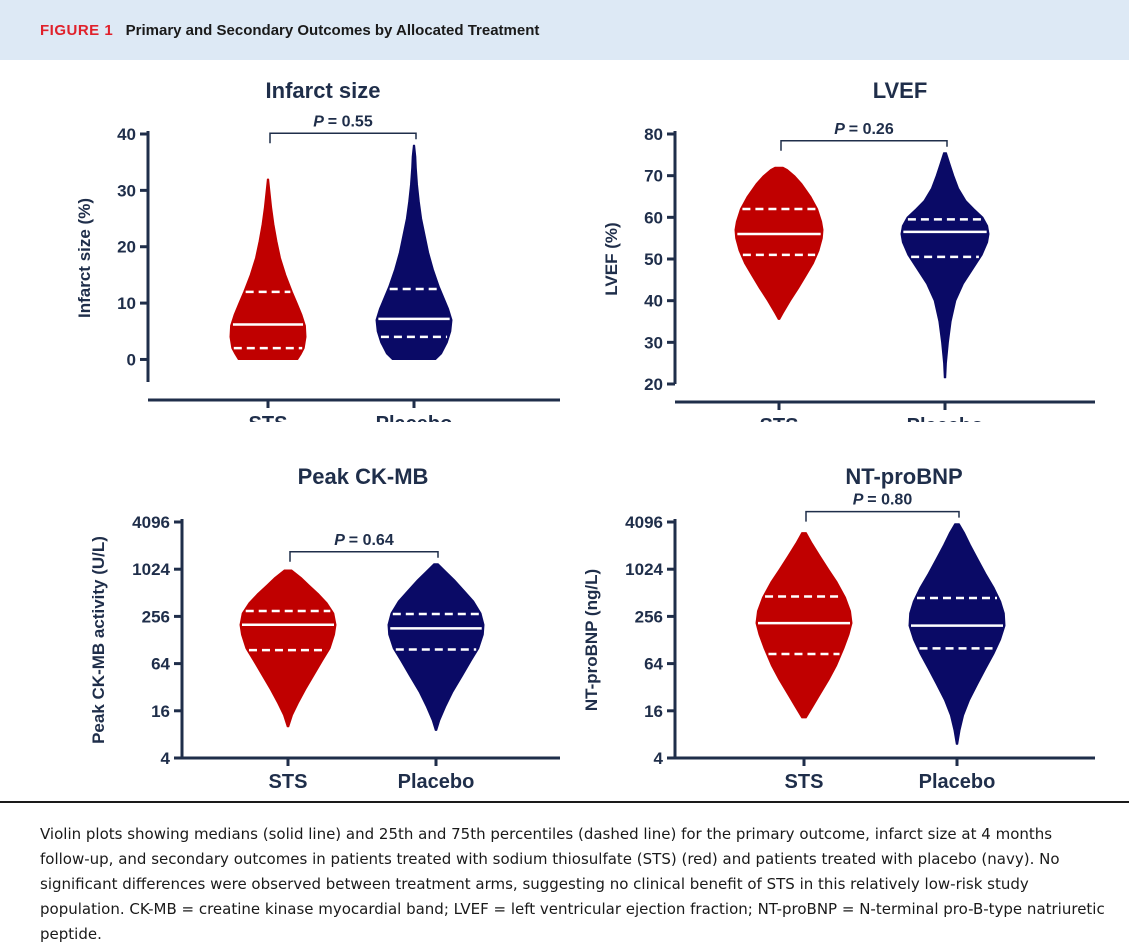  Describe the element at coordinates (564, 802) in the screenshot. I see `figure-divider` at that location.